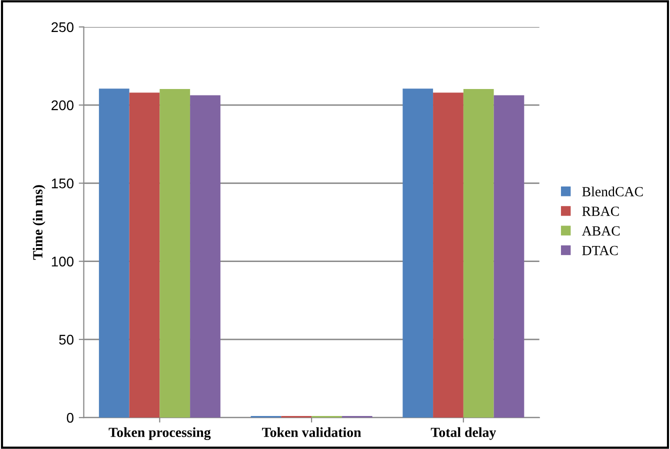  I want to click on y-tick-label: 250, so click(63, 27).